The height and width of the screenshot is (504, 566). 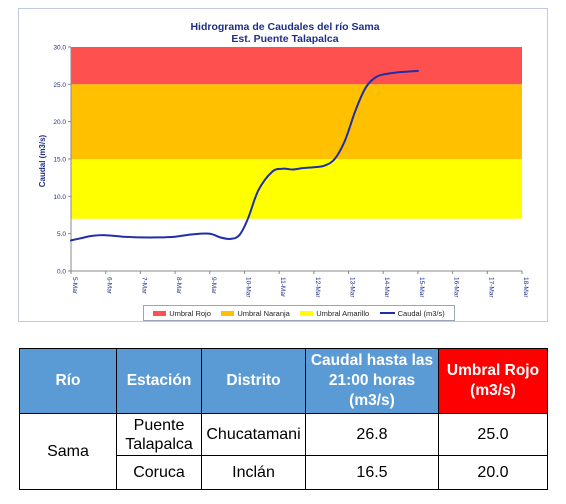 I want to click on cell-red-threshold: 25.0, so click(x=493, y=434).